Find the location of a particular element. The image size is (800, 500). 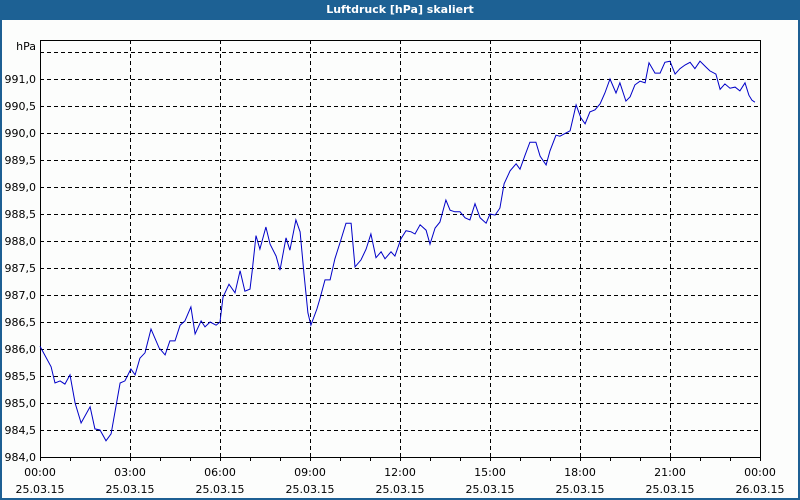

y-tick-label: 986,0 is located at coordinates (21, 349).